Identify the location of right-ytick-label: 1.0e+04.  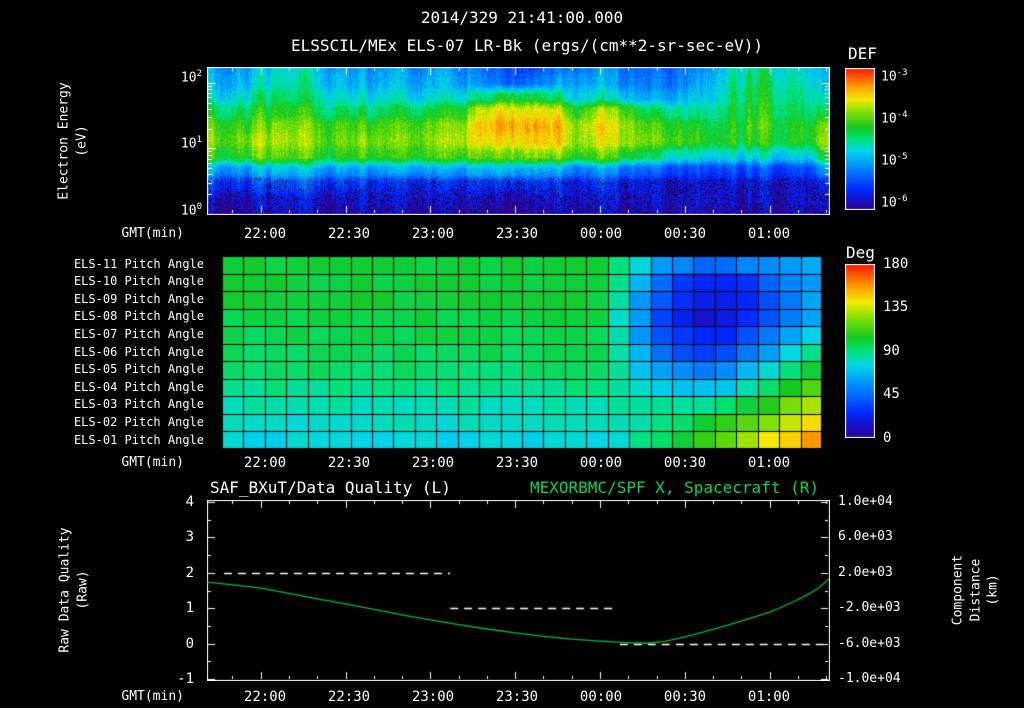
(865, 501).